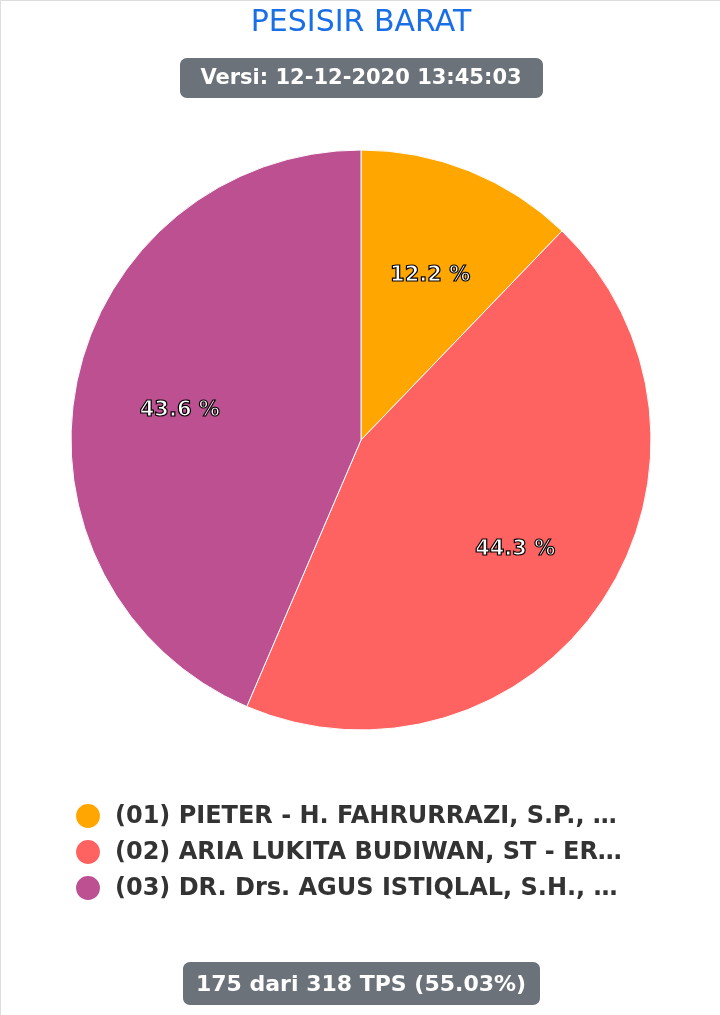 This screenshot has height=1015, width=720. I want to click on text: 175 dari 318 TPS (55.03%), so click(361, 983).